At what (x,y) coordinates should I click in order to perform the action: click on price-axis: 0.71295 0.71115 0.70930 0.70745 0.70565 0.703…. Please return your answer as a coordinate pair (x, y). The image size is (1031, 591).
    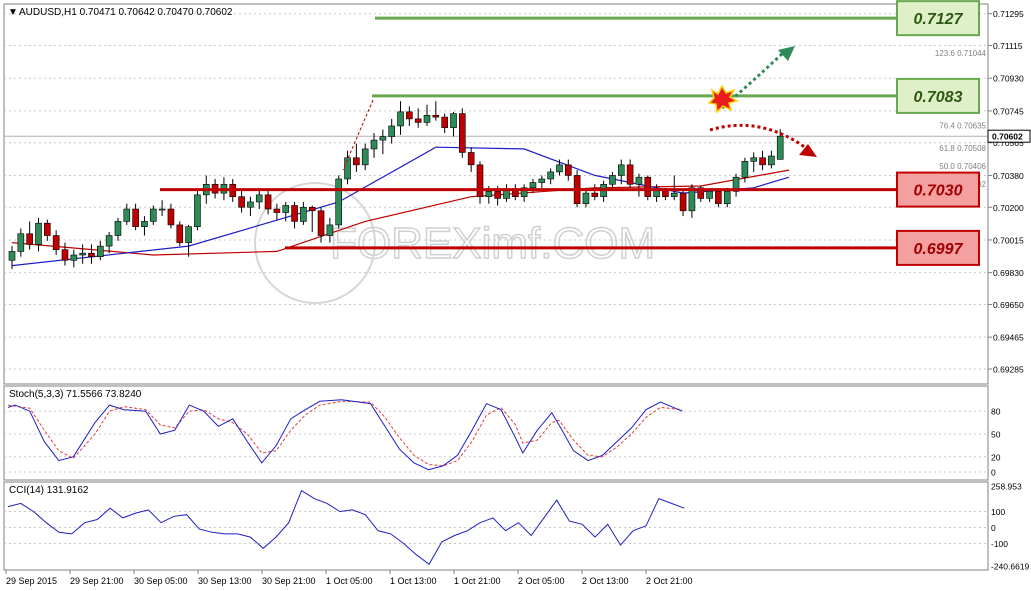
    Looking at the image, I should click on (1009, 191).